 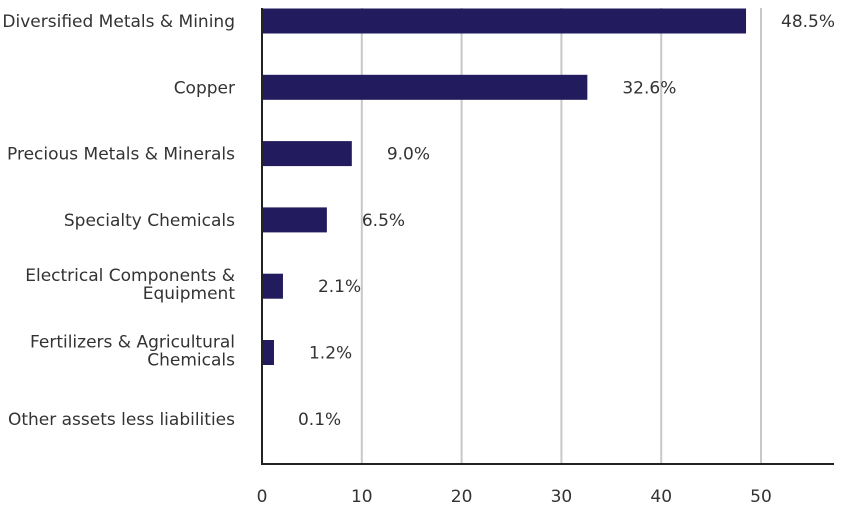 I want to click on category-label-4: Electrical Components & Equipment, so click(x=130, y=285).